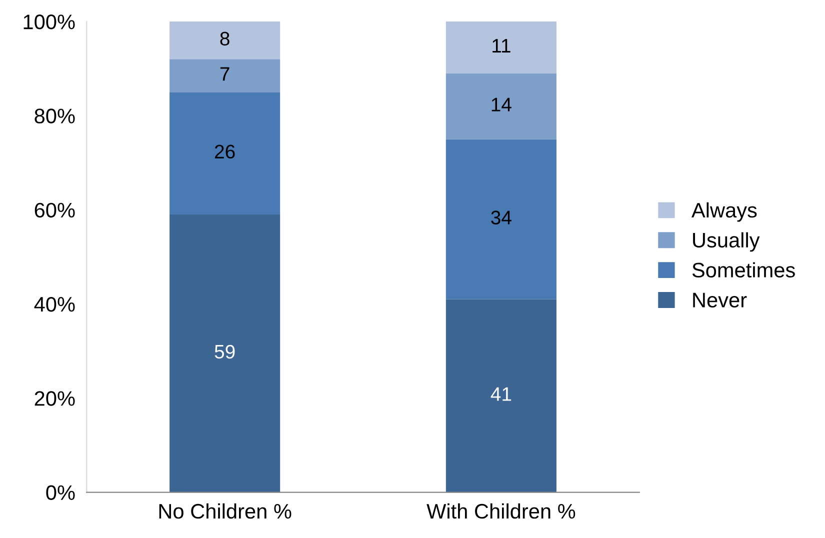 This screenshot has width=825, height=538. I want to click on legend-label: Usually, so click(726, 242).